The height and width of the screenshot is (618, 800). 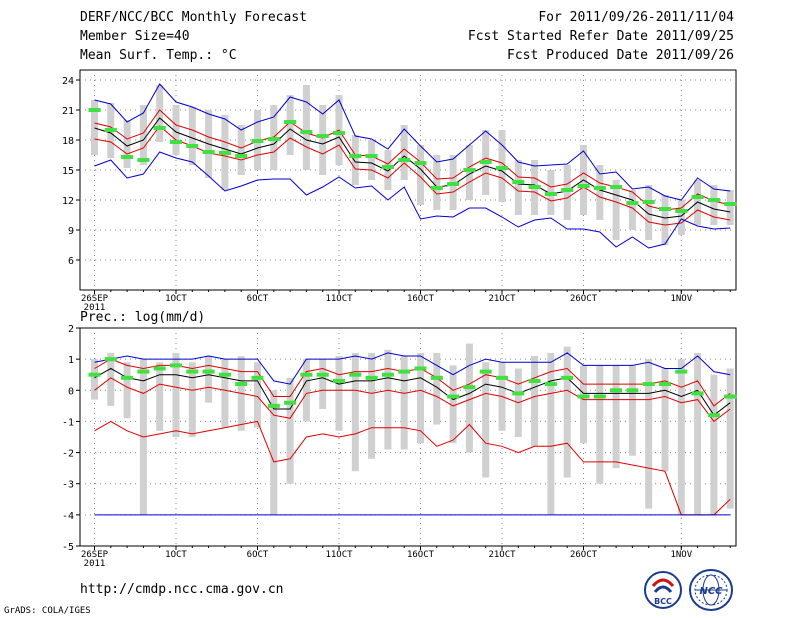 What do you see at coordinates (584, 555) in the screenshot?
I see `prec-xtick-label: 26OCT` at bounding box center [584, 555].